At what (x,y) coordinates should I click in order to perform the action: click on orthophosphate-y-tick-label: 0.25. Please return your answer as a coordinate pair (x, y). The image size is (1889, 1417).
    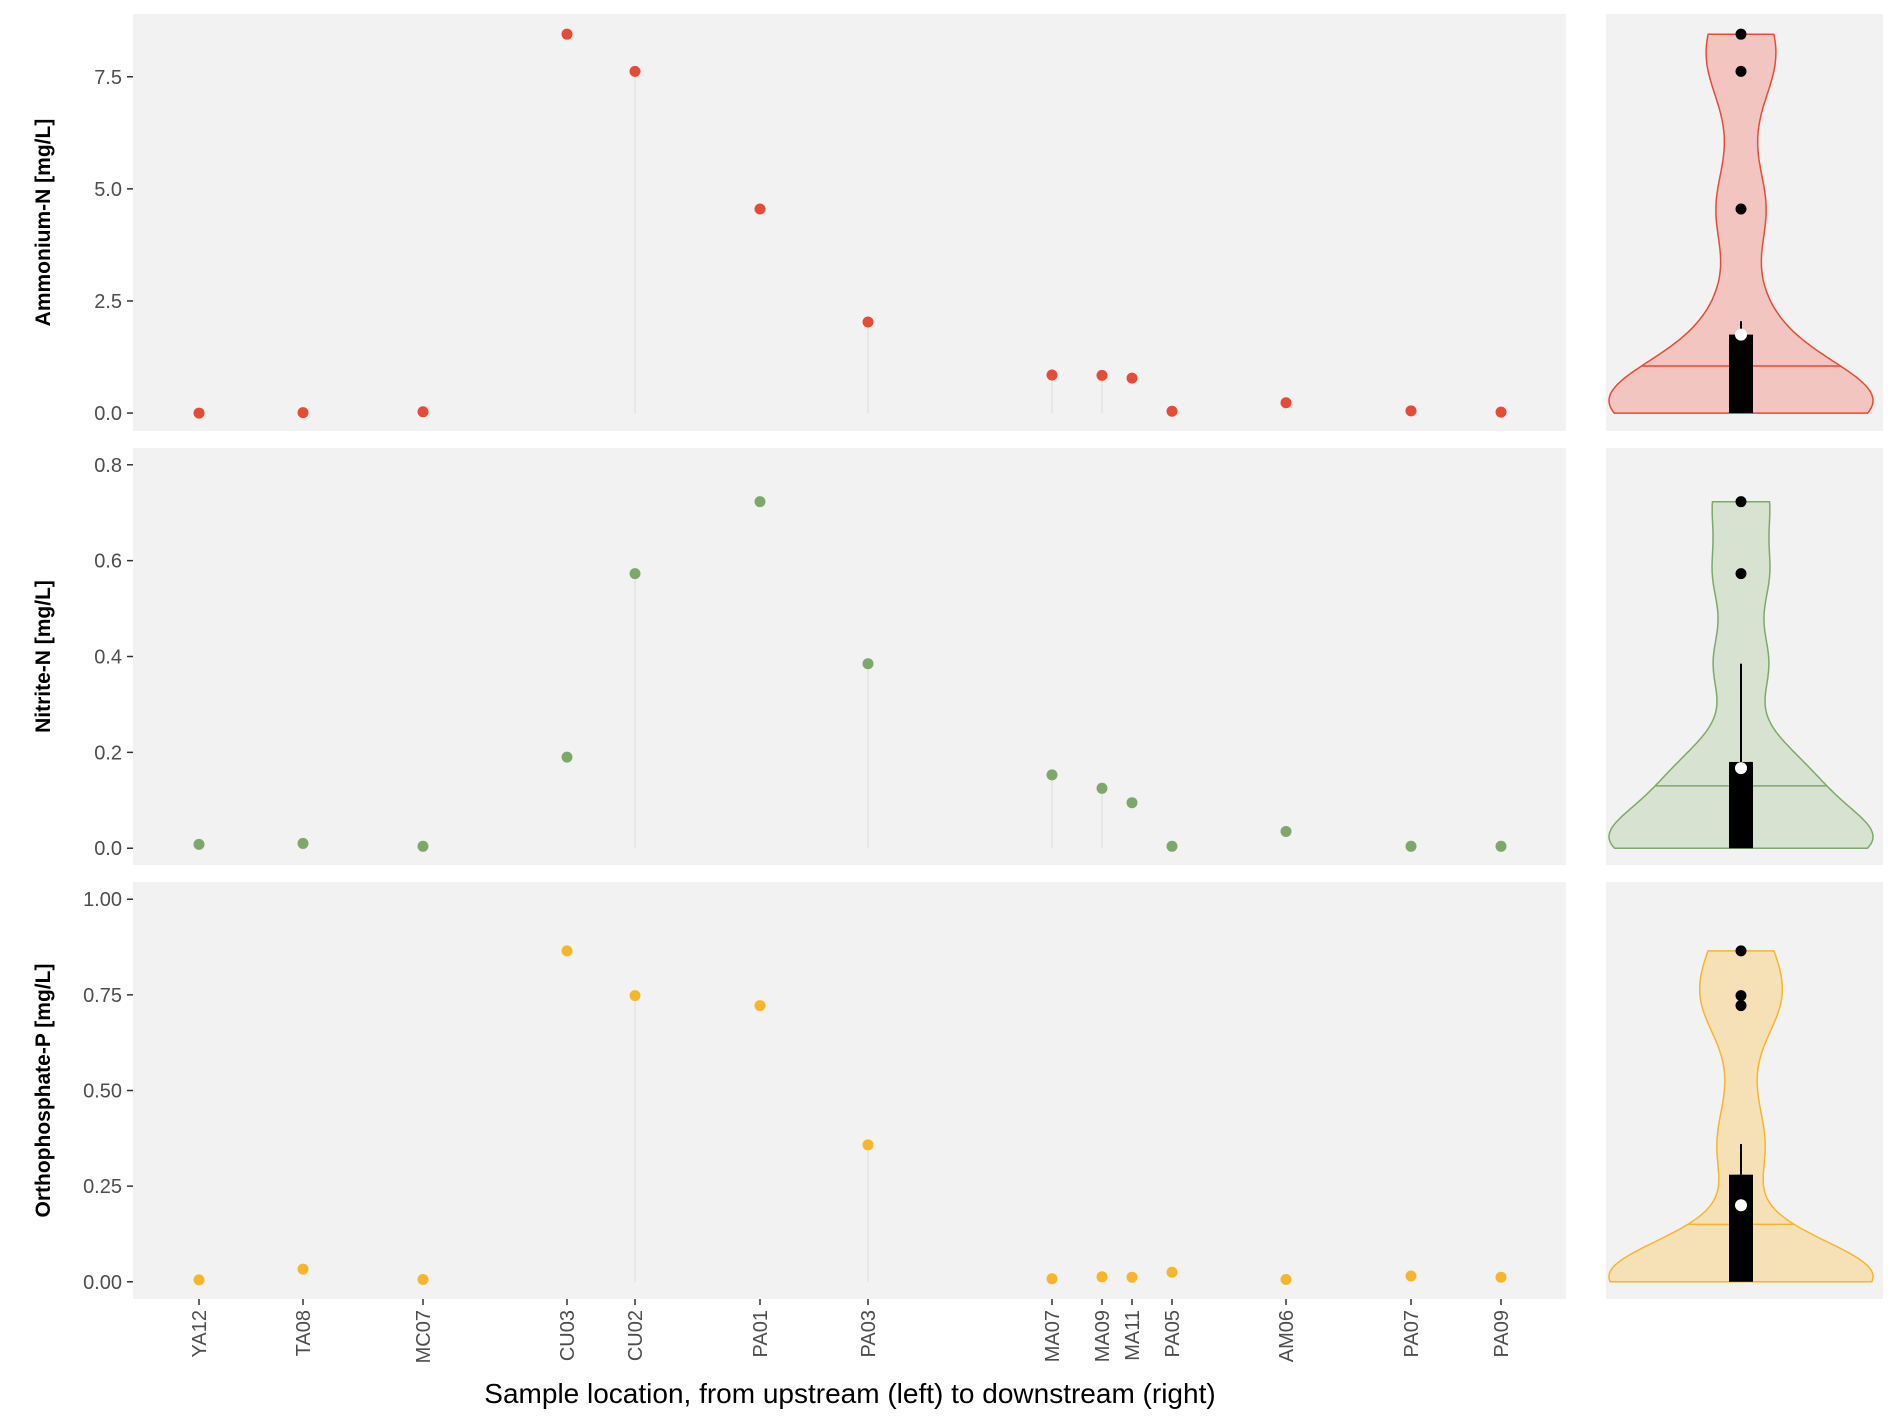
    Looking at the image, I should click on (102, 1187).